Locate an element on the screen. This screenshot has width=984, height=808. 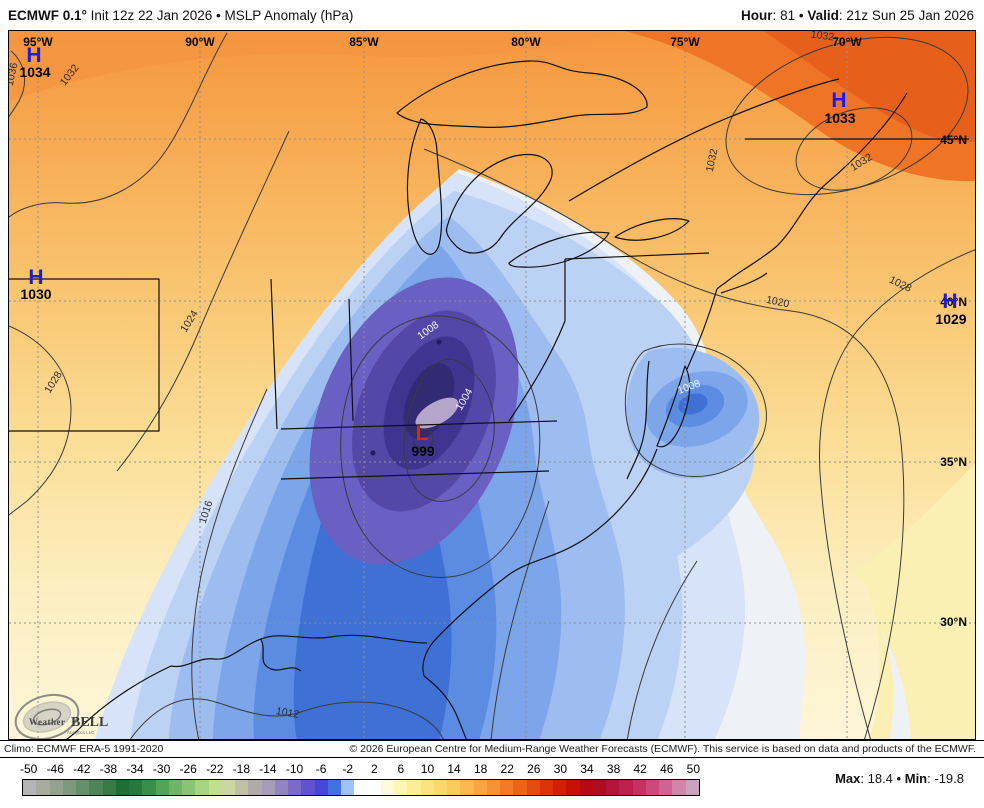
colorbar-tick: -26 is located at coordinates (188, 769).